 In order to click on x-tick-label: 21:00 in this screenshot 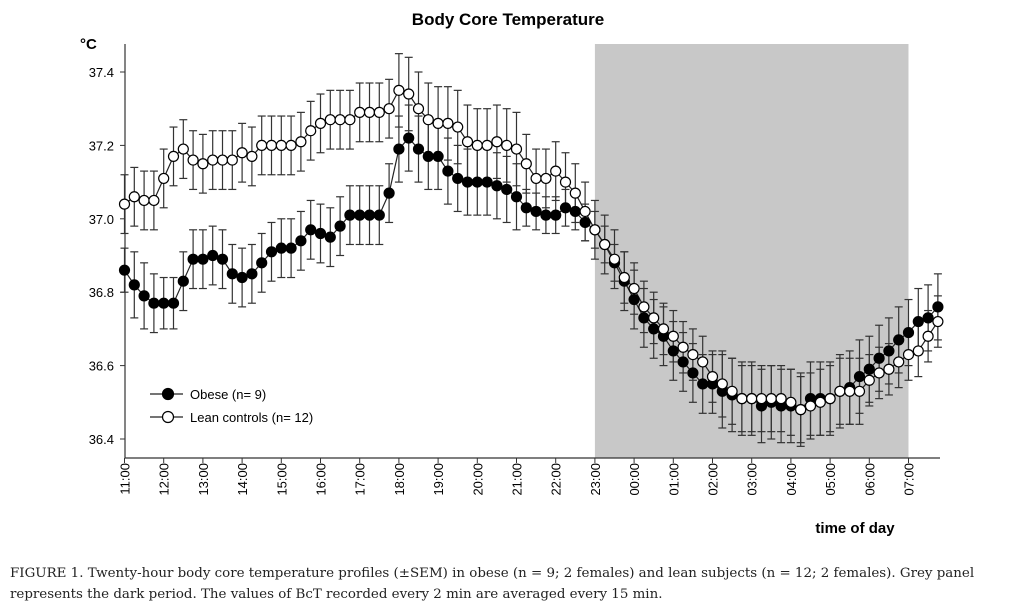, I will do `click(517, 479)`.